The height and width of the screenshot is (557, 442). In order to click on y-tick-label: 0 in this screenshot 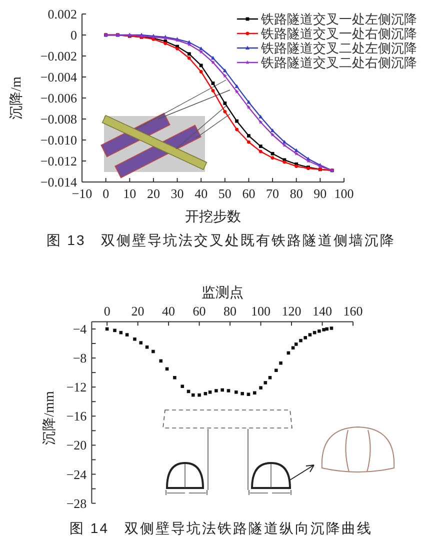, I will do `click(73, 35)`.